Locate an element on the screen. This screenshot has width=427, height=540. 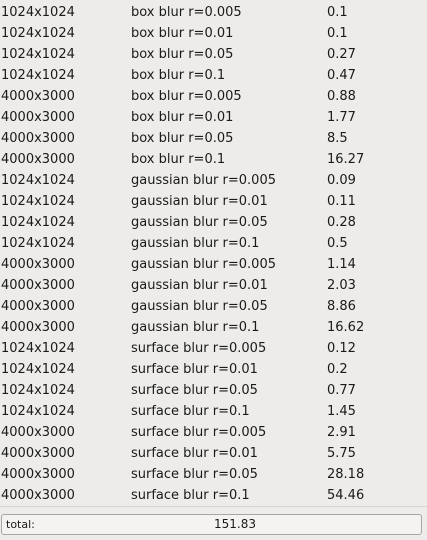
result-row: 4000x3000 box blur r=0.05 8.5 is located at coordinates (213, 138).